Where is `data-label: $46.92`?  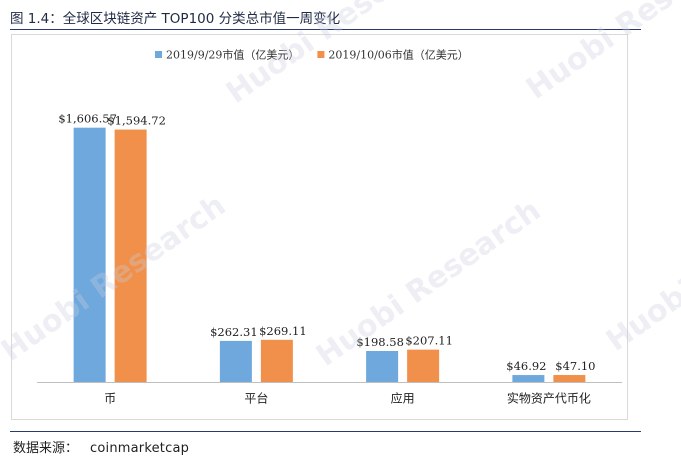 data-label: $46.92 is located at coordinates (526, 366).